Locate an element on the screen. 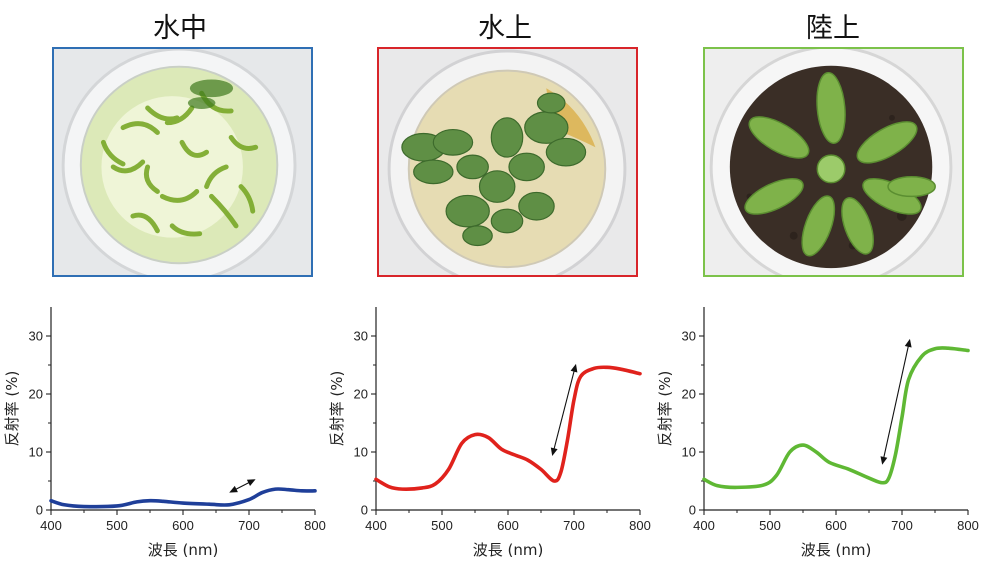 The image size is (1000, 563). floating-leaves-icon is located at coordinates (507, 162).